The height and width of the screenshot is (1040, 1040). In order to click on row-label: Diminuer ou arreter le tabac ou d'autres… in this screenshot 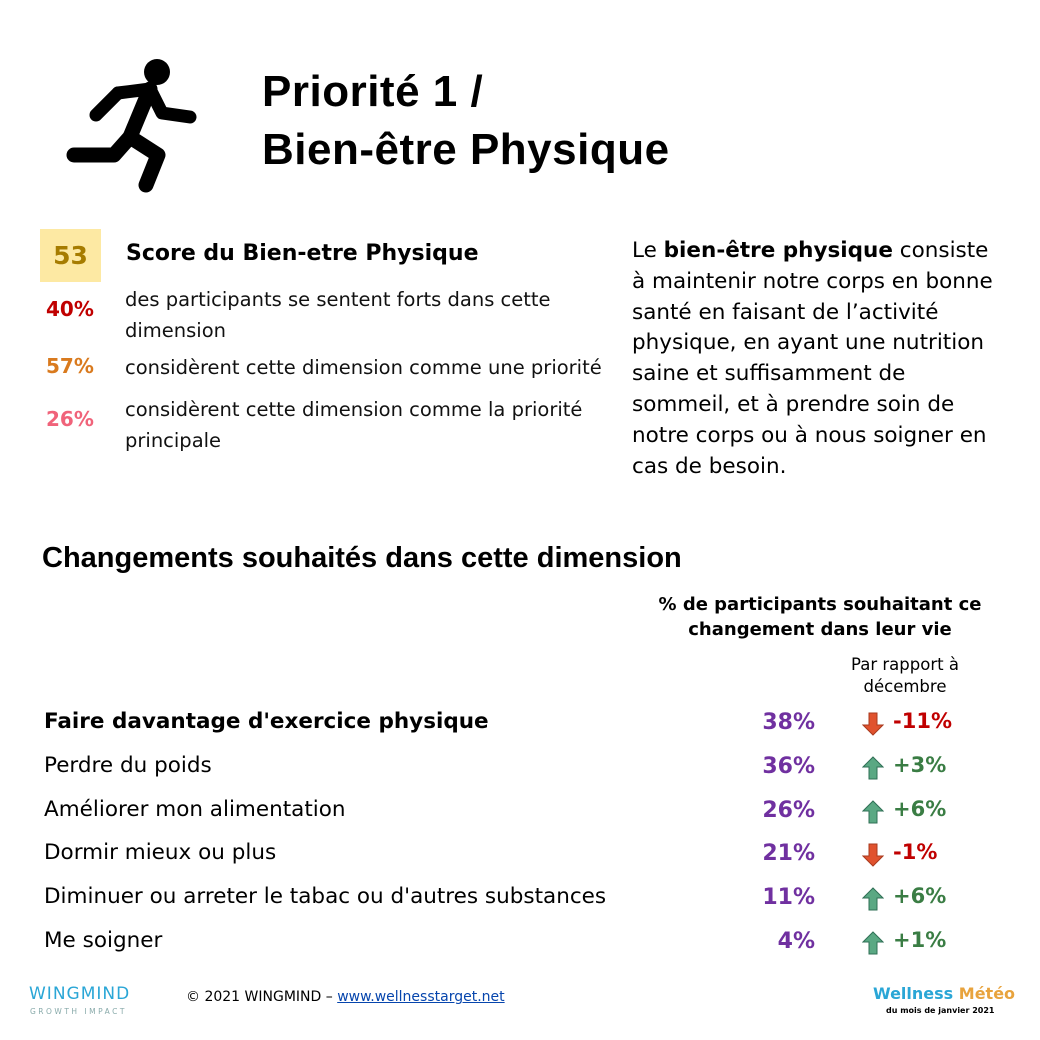, I will do `click(325, 897)`.